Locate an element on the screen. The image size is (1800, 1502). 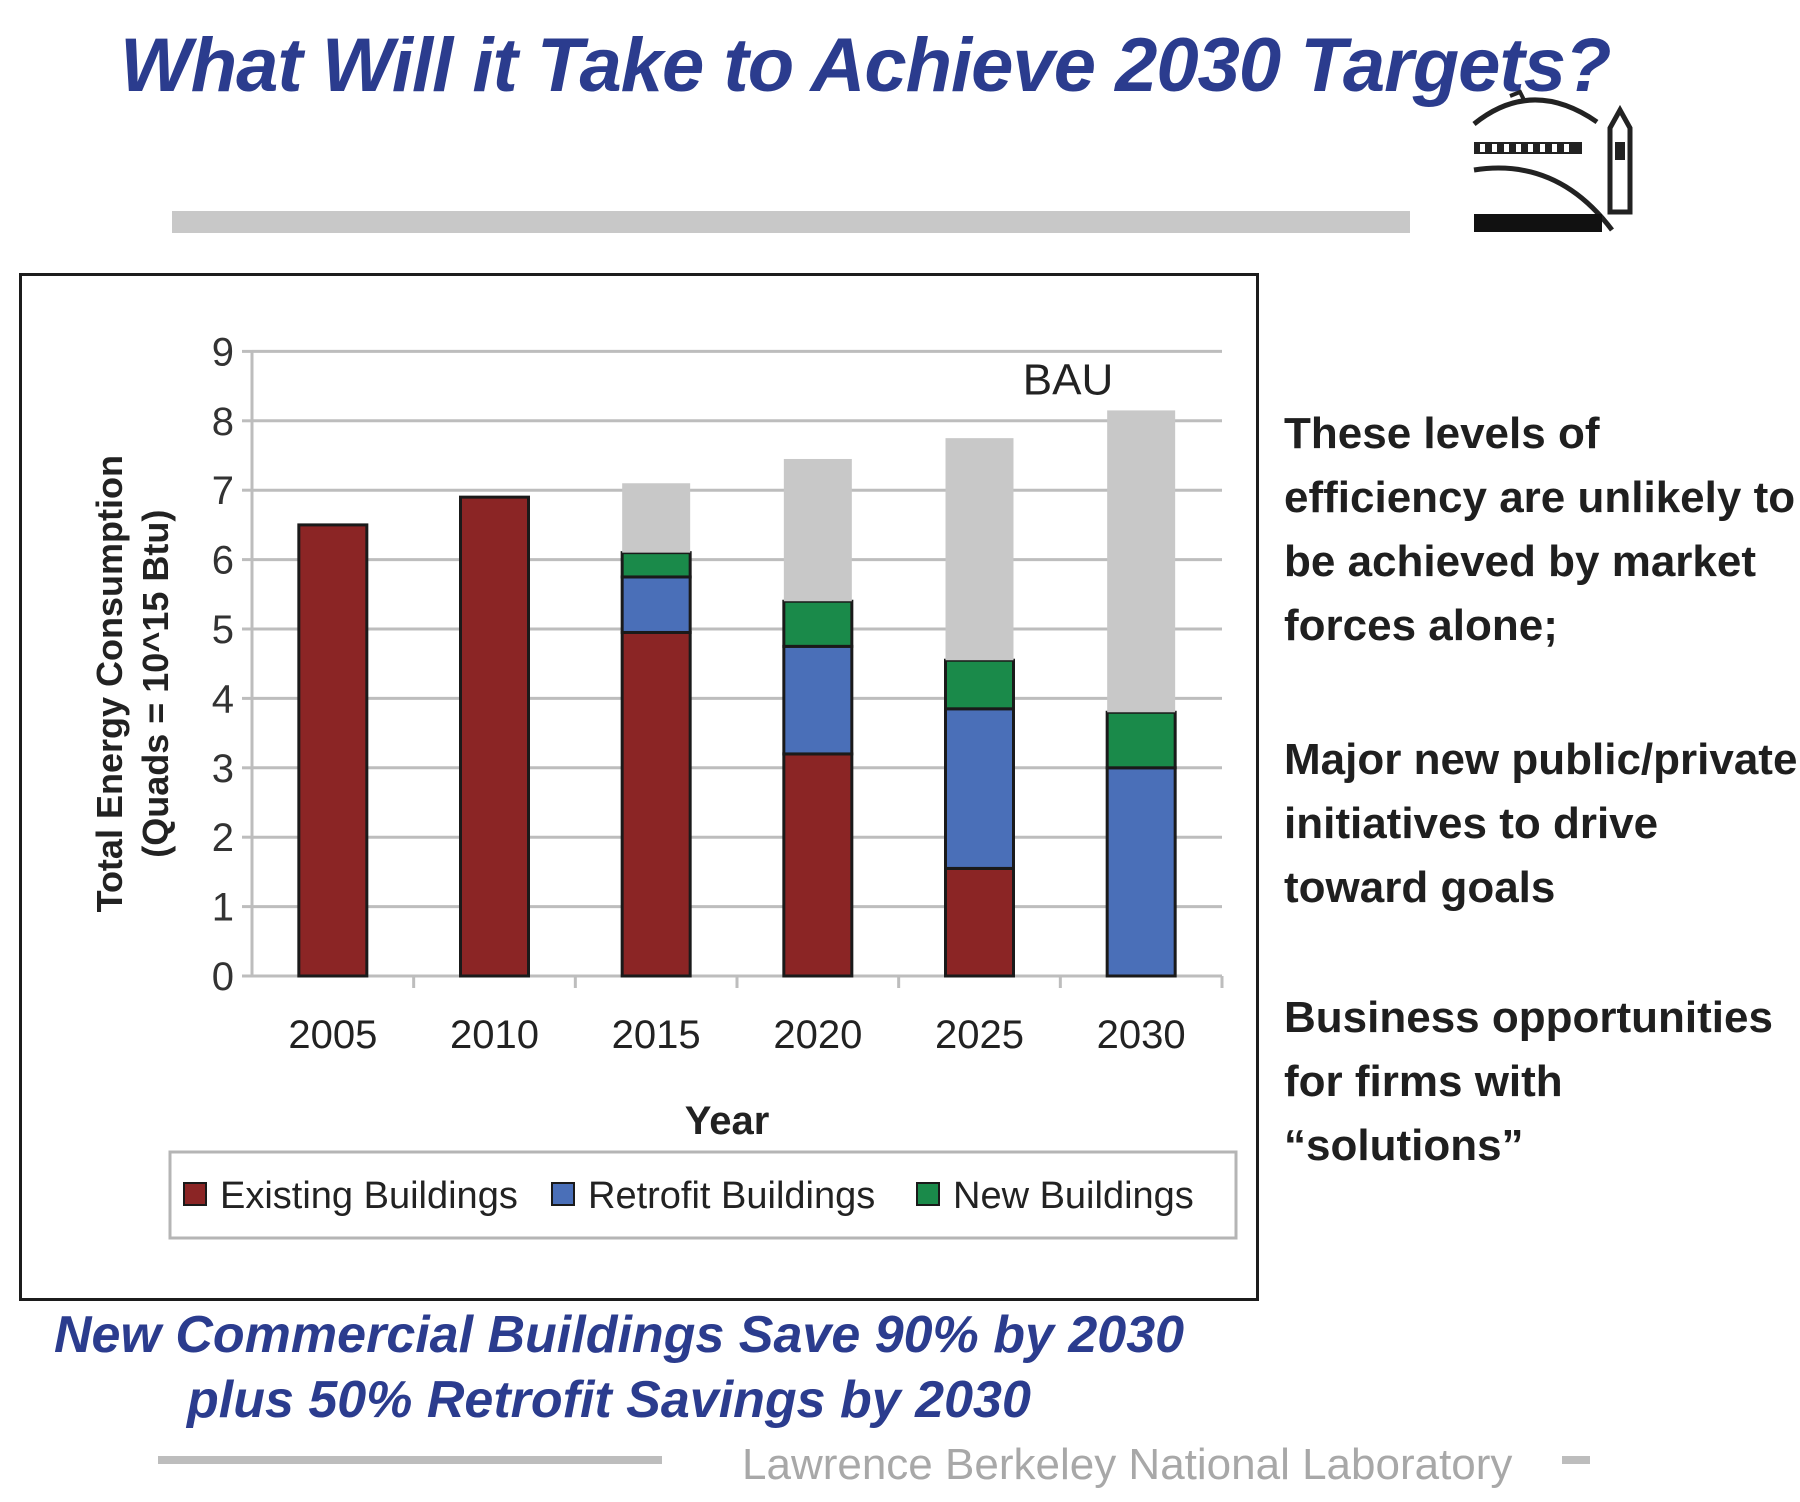
footer-lab-name: Lawrence Berkeley National Laboratory is located at coordinates (1127, 1464).